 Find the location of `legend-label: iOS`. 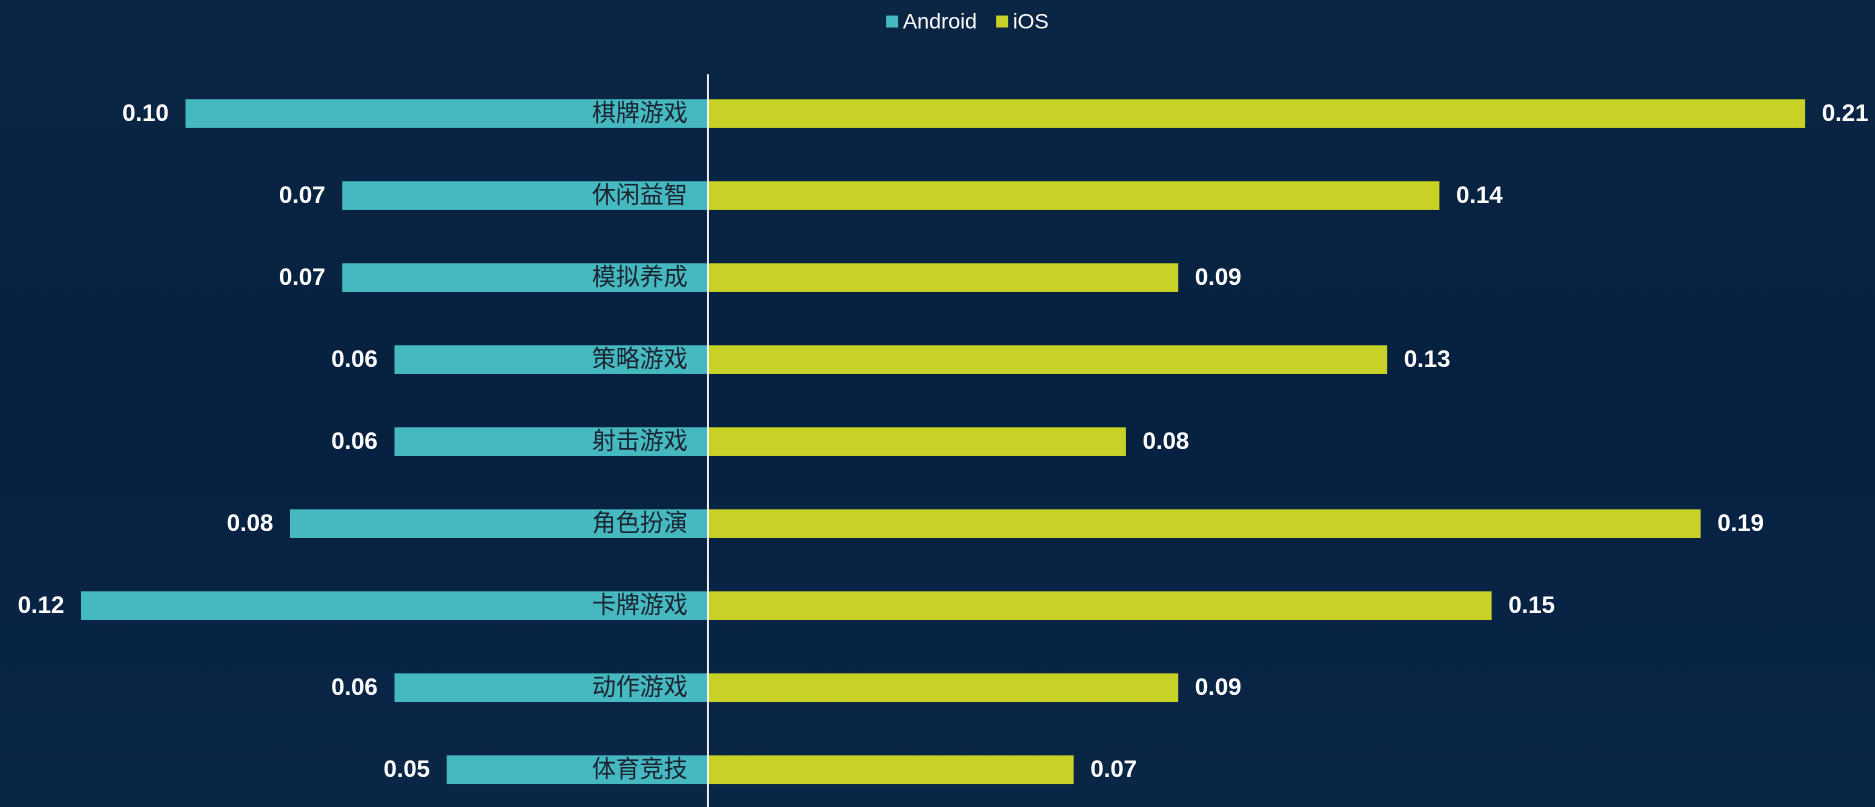

legend-label: iOS is located at coordinates (1031, 22).